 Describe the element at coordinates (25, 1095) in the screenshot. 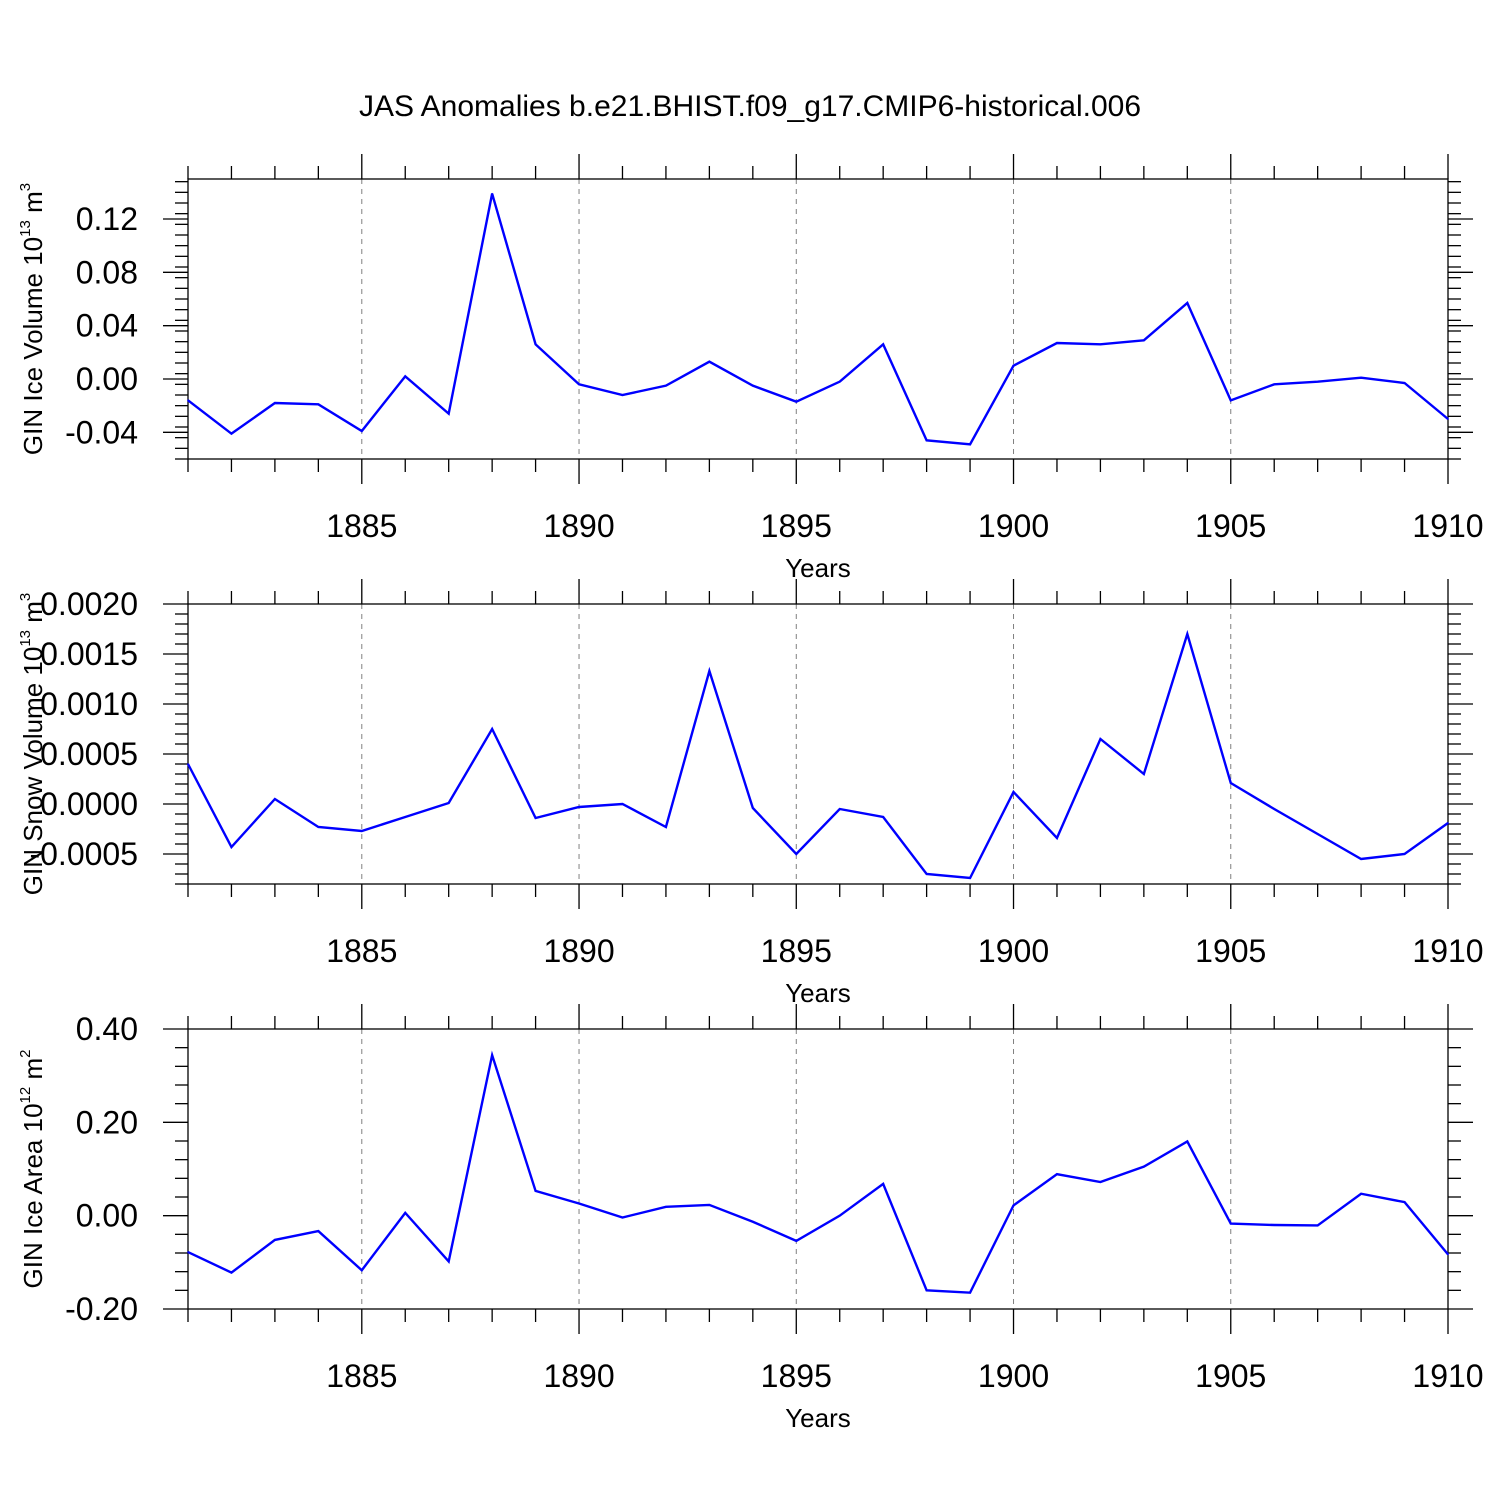

I see `y-label-exponent: 12` at that location.